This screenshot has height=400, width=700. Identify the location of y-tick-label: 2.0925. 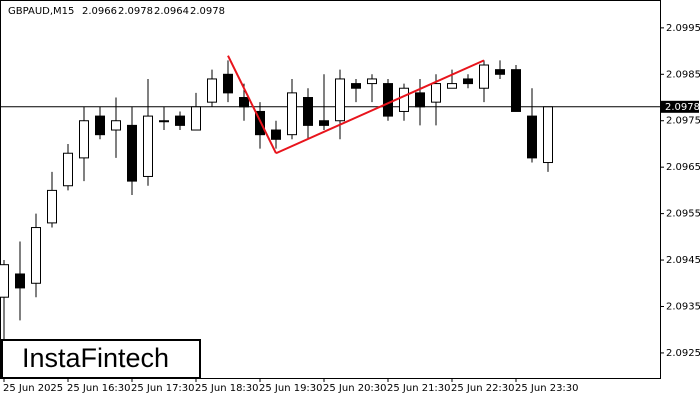
(683, 353).